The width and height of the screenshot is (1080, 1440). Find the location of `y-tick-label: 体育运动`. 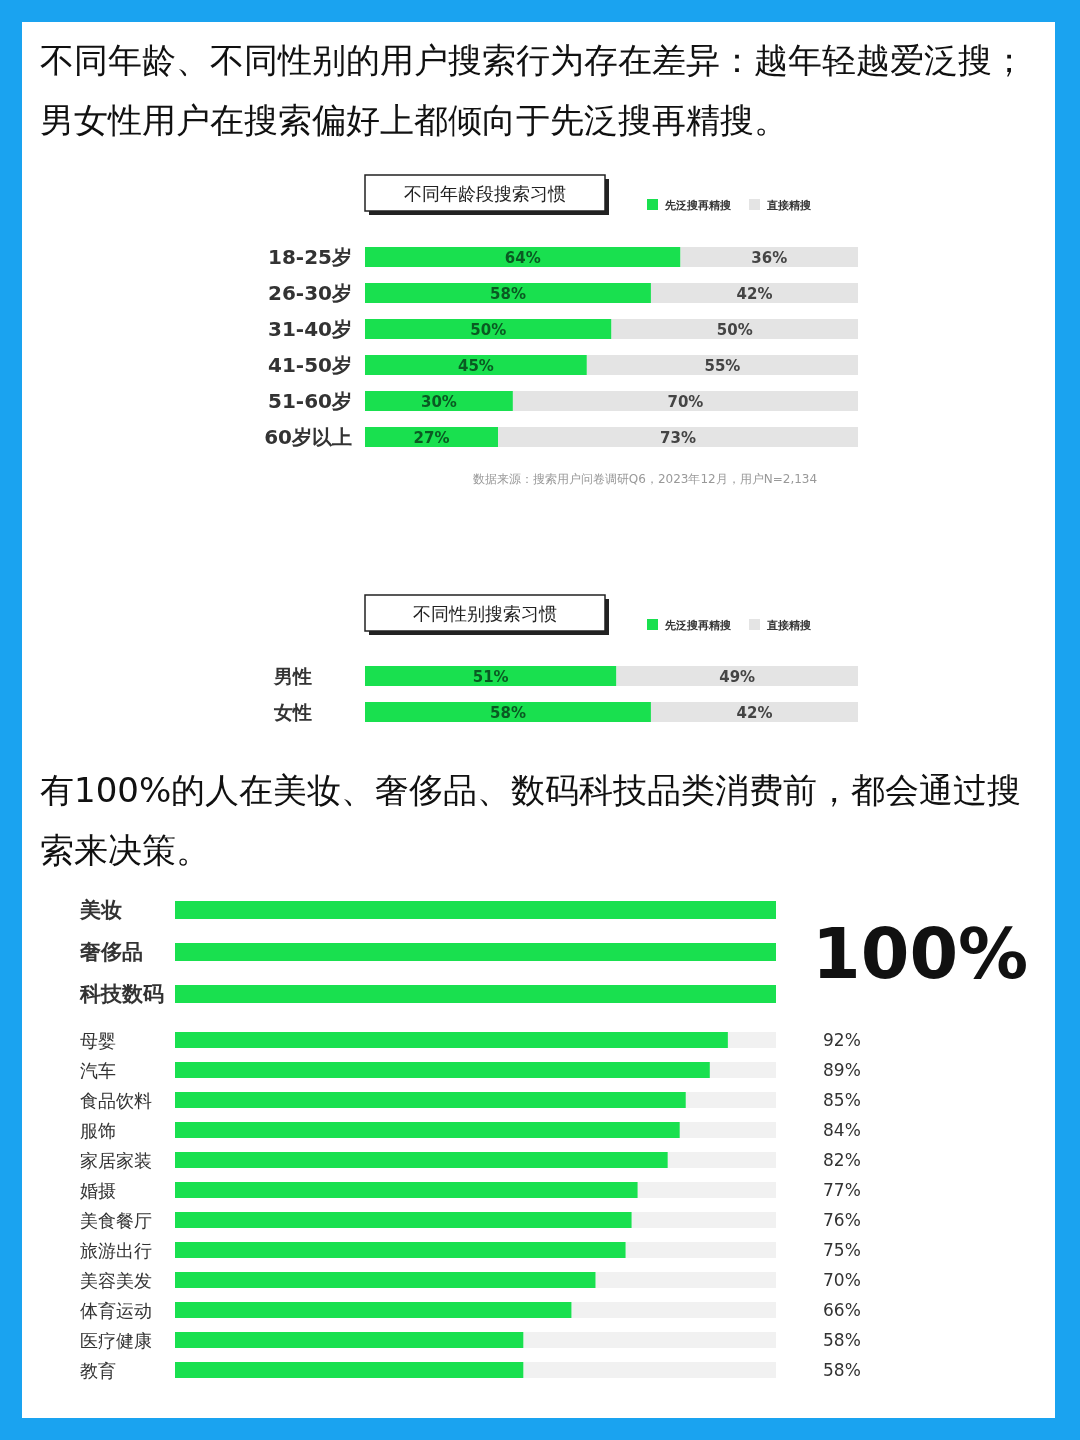

y-tick-label: 体育运动 is located at coordinates (116, 1310).